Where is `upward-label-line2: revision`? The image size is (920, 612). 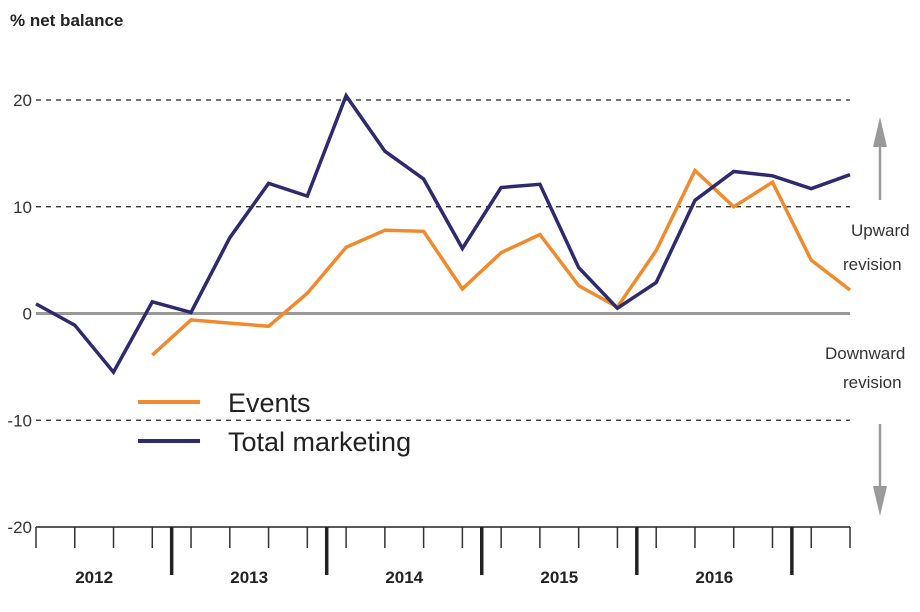
upward-label-line2: revision is located at coordinates (872, 264).